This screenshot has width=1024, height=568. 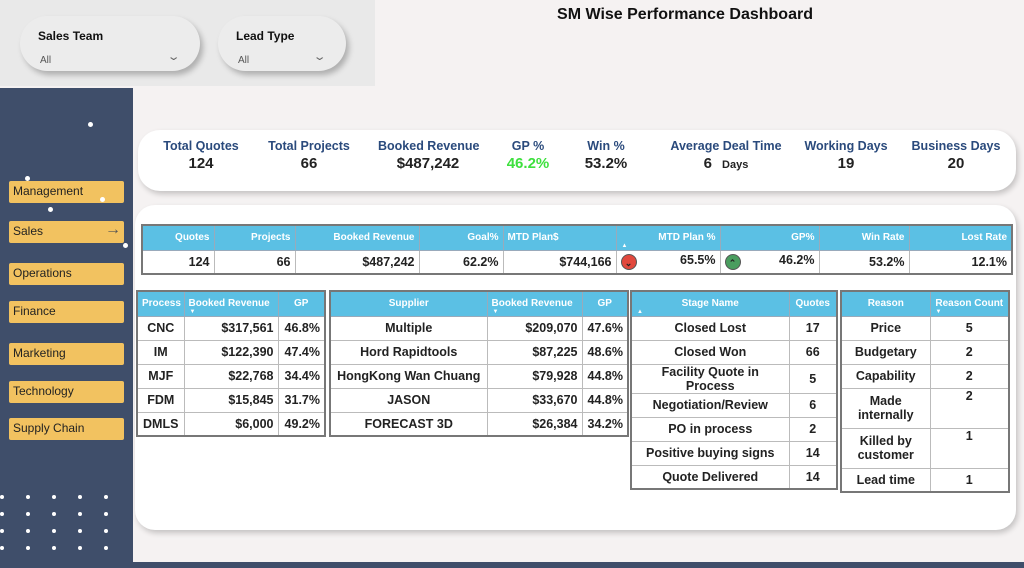 I want to click on kpi-value: 19, so click(x=846, y=163).